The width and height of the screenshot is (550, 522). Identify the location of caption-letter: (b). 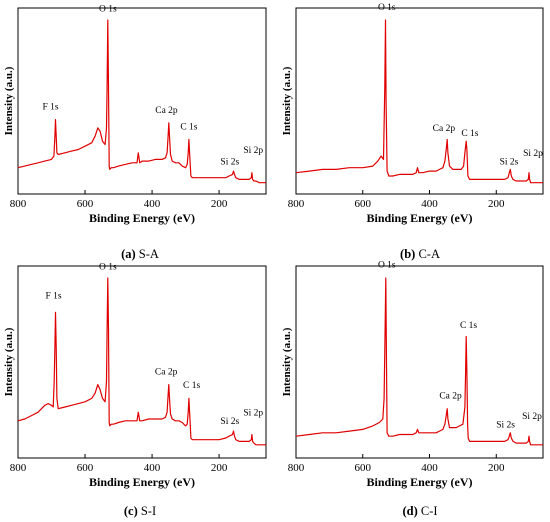
(407, 254).